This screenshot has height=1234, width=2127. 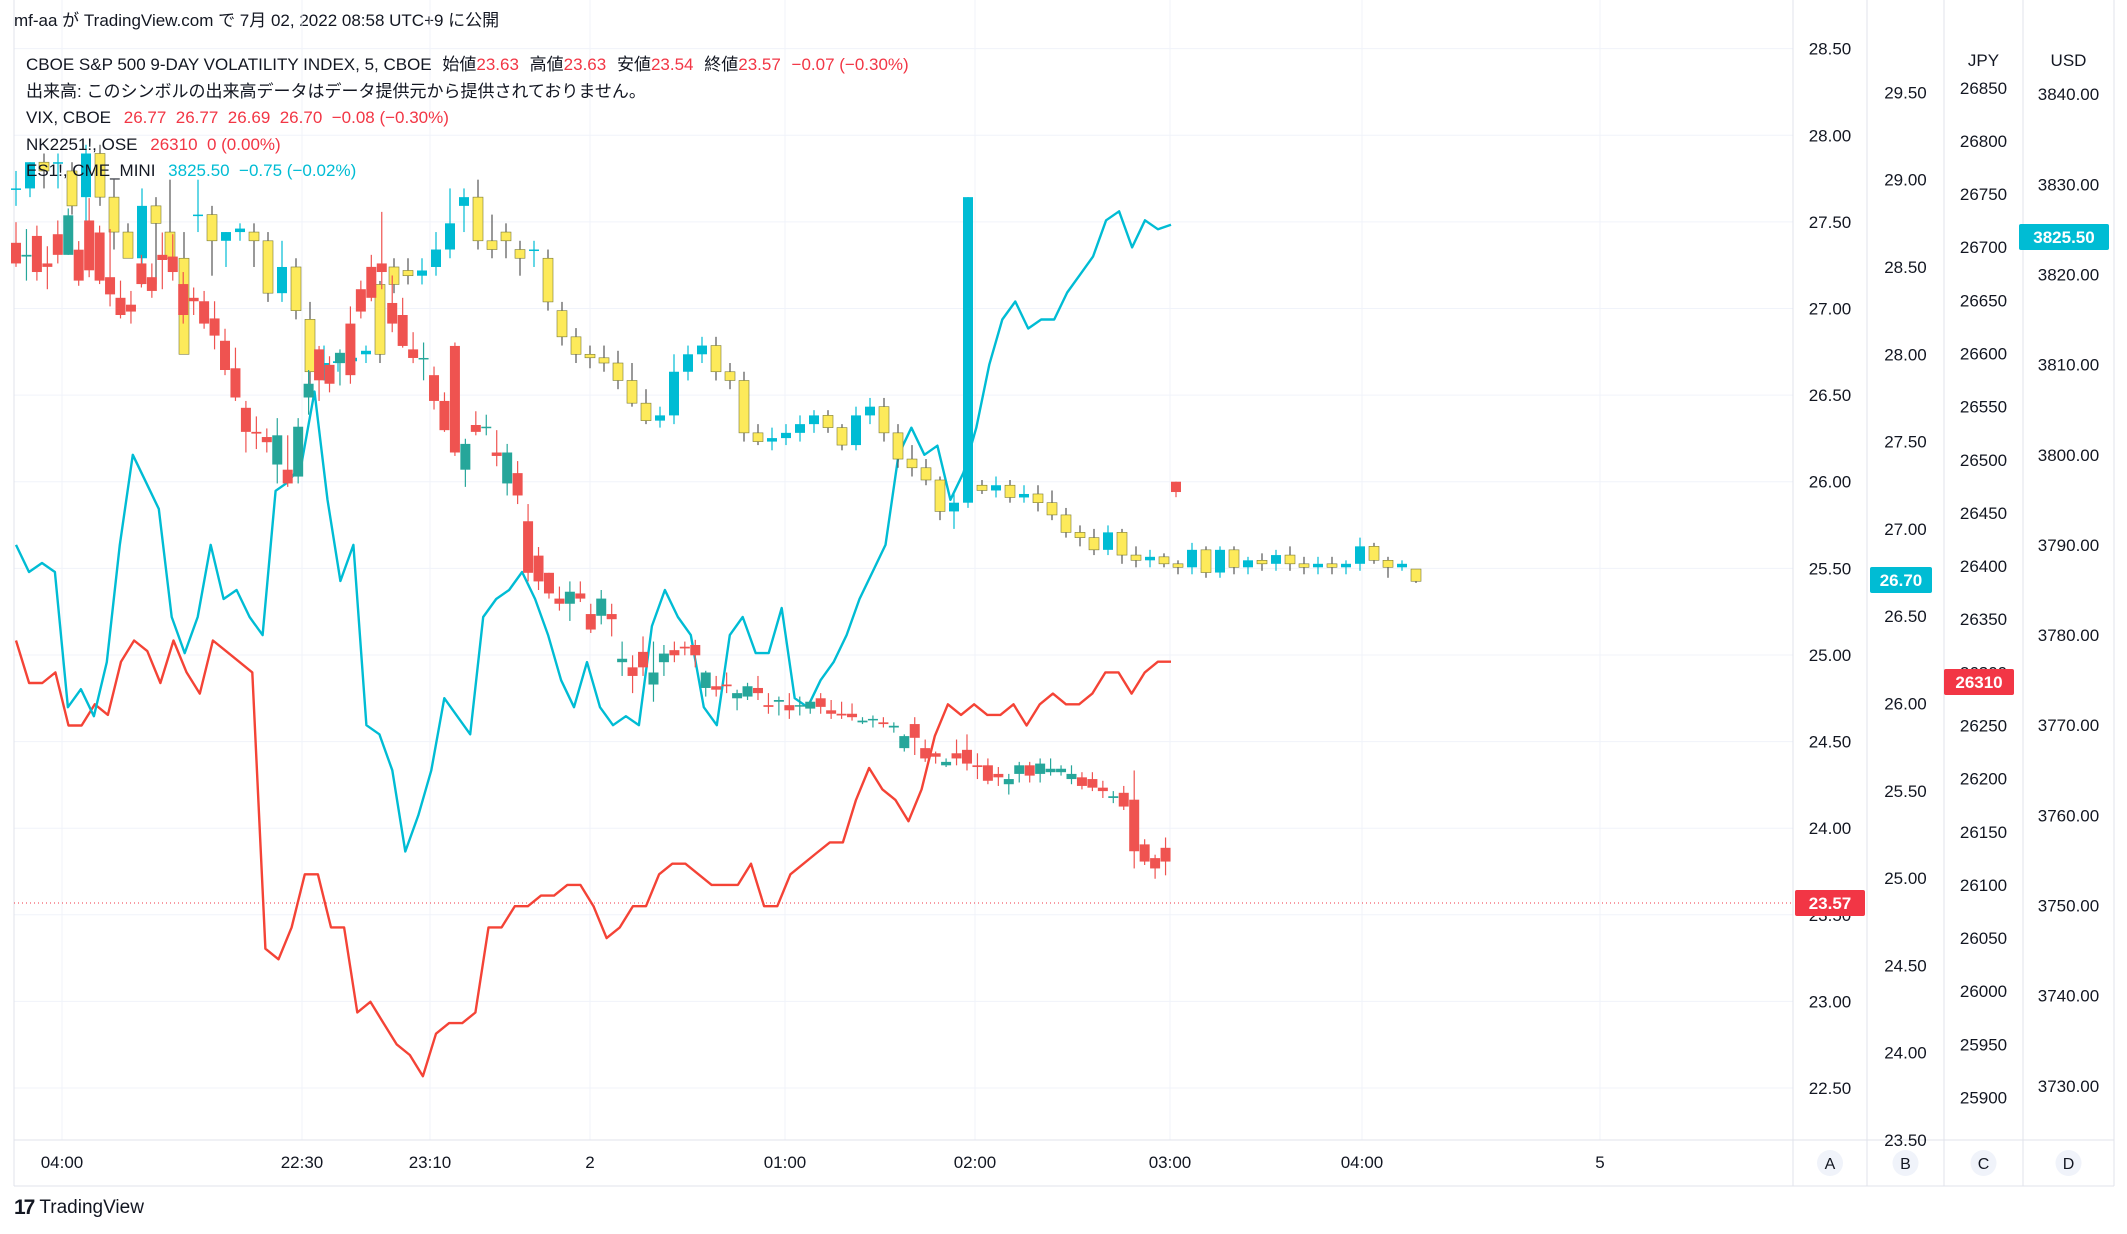 I want to click on scale-a-tick: 24.00, so click(x=1830, y=828).